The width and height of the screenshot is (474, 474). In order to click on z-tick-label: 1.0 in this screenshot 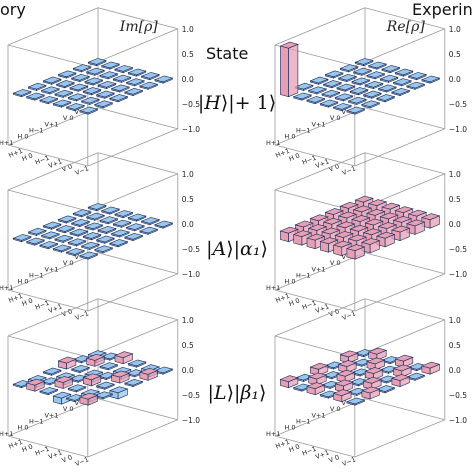, I will do `click(188, 29)`.